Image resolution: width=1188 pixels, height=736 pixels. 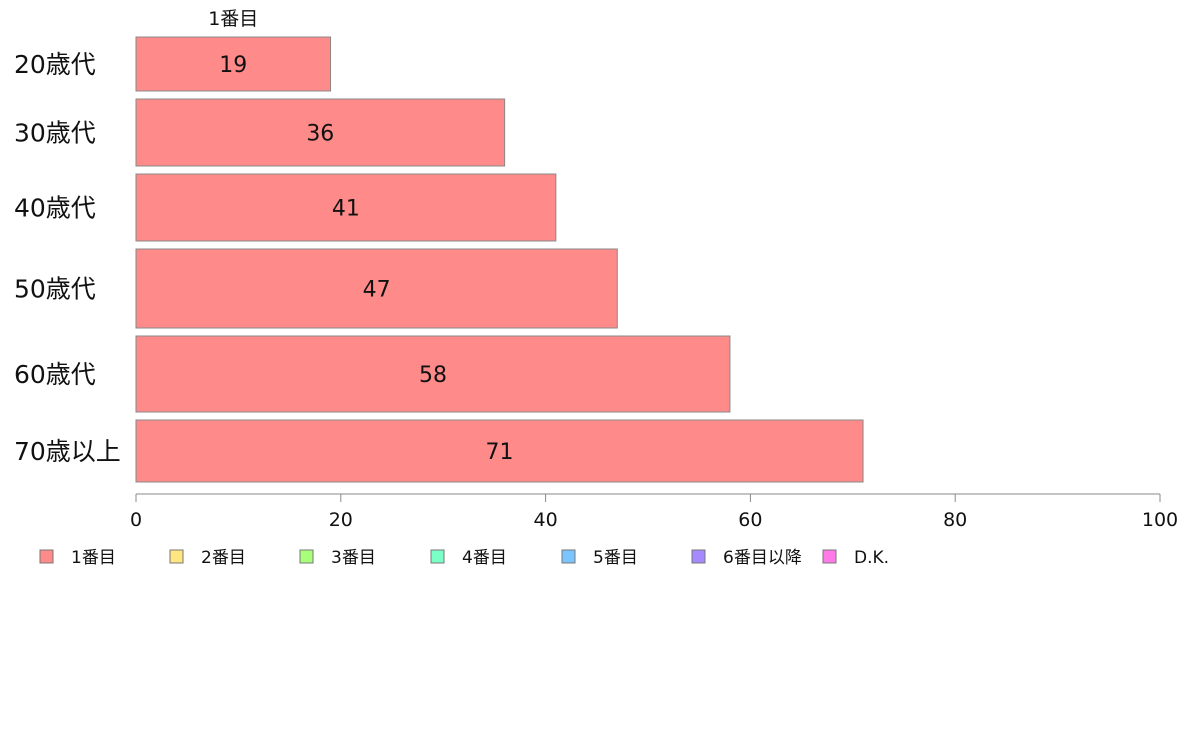 What do you see at coordinates (762, 558) in the screenshot?
I see `legend-label: 6番目以降` at bounding box center [762, 558].